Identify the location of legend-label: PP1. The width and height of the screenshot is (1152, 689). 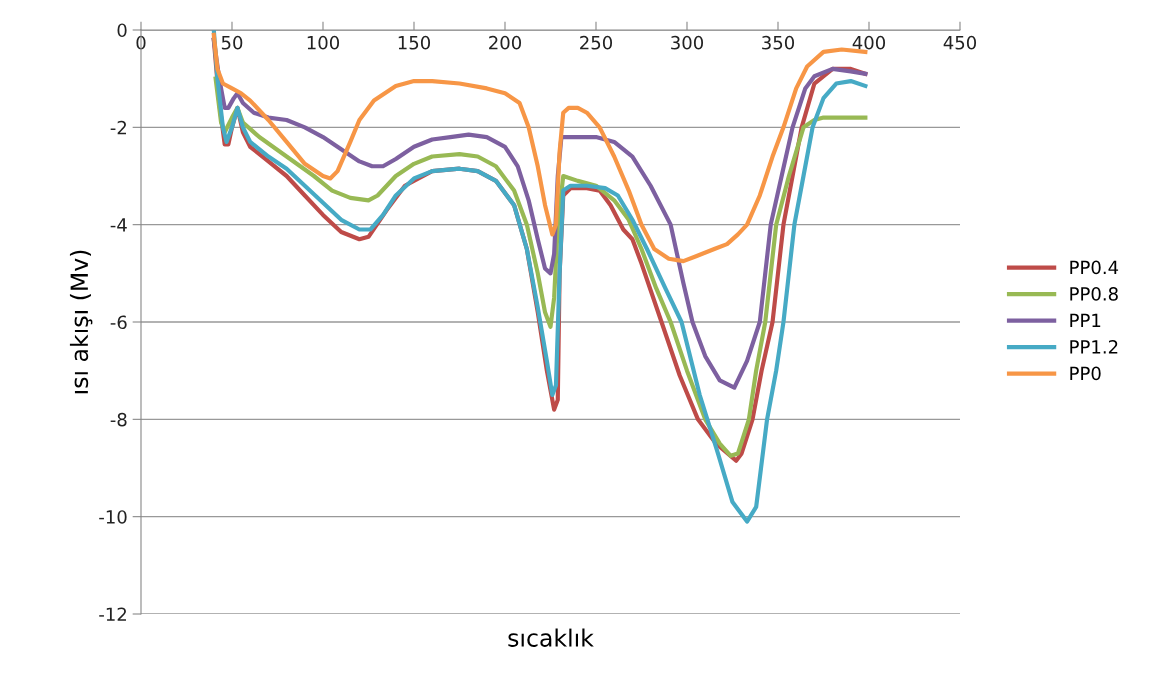
(1085, 320).